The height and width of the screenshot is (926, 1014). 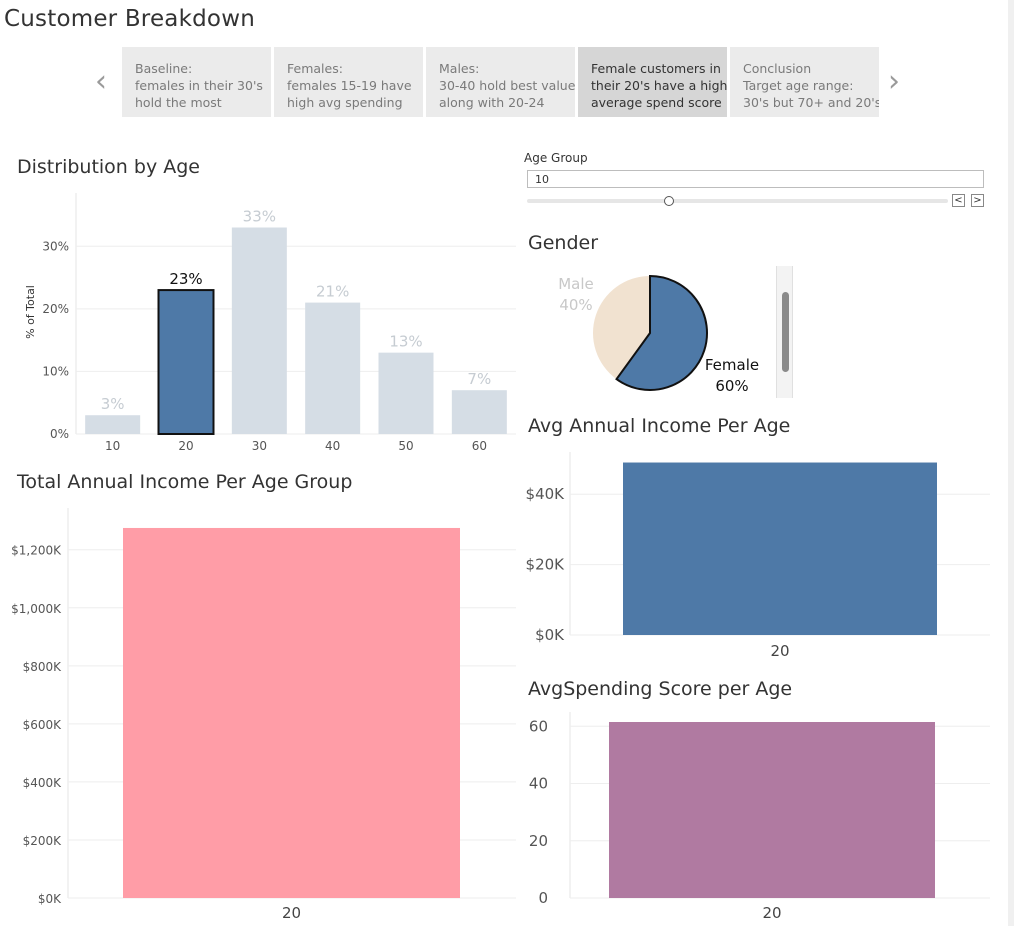 What do you see at coordinates (164, 68) in the screenshot?
I see `story-point-line: Baseline:` at bounding box center [164, 68].